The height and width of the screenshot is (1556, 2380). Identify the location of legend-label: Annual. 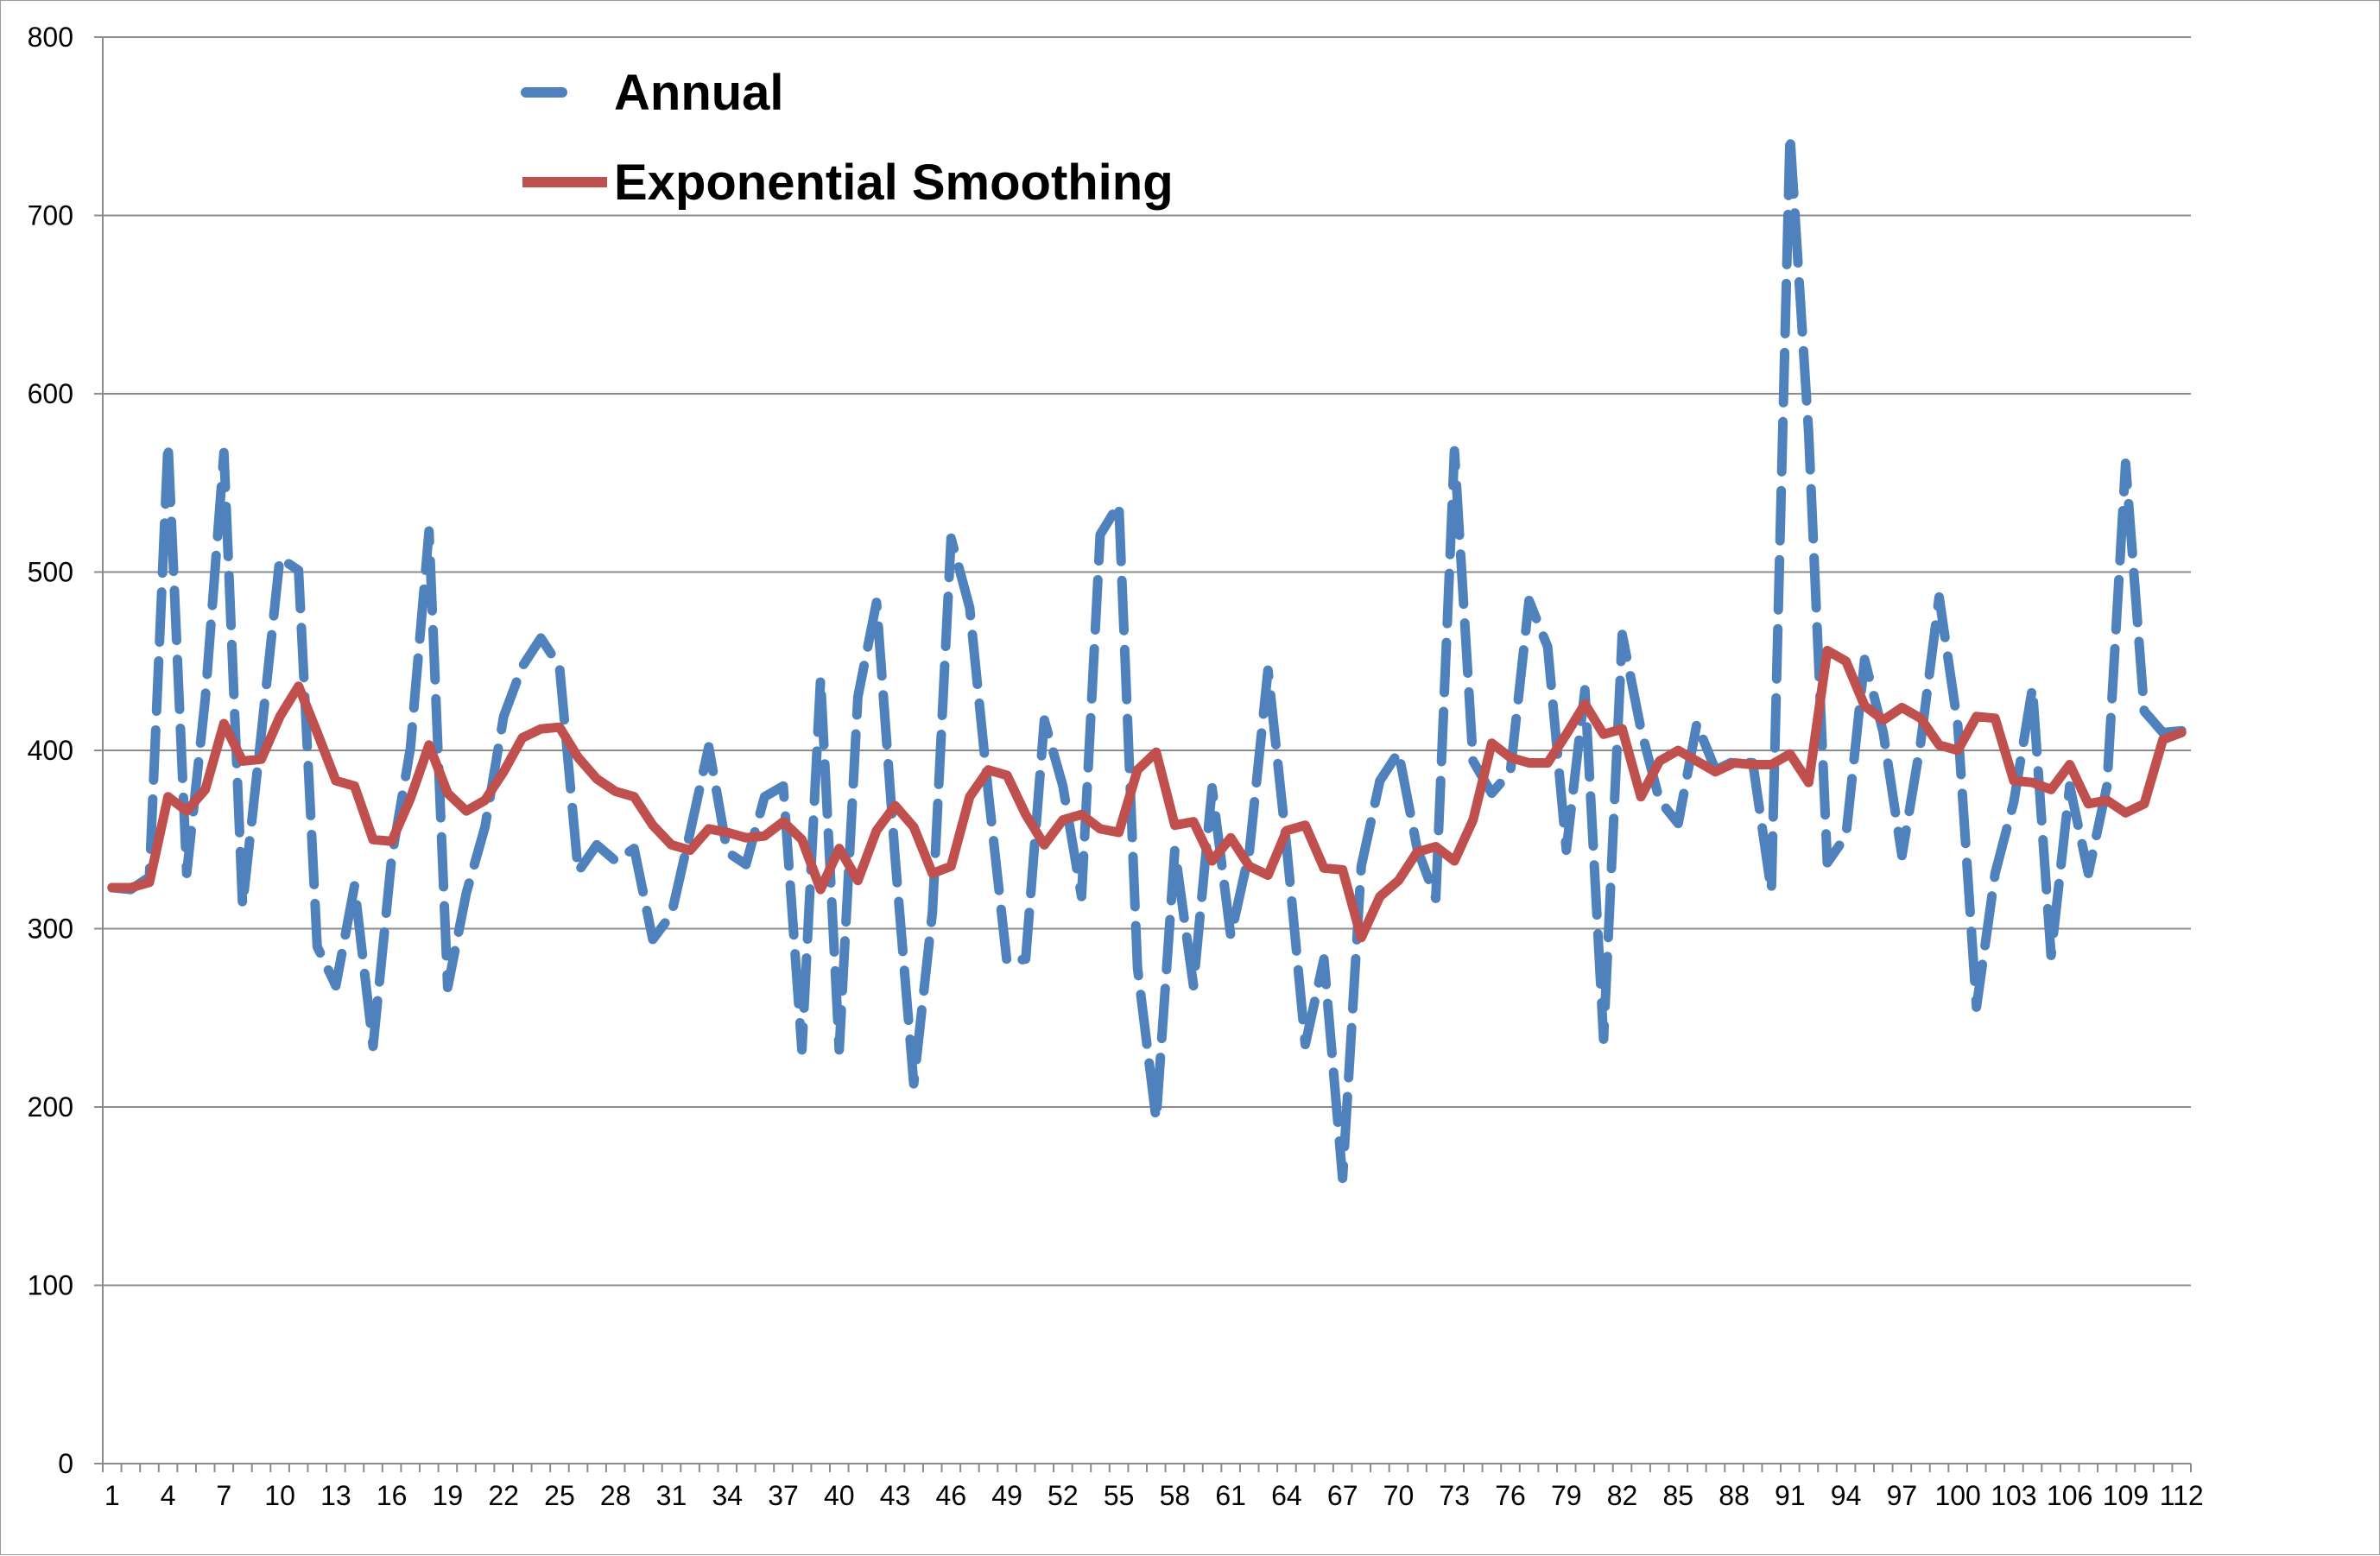
(699, 93).